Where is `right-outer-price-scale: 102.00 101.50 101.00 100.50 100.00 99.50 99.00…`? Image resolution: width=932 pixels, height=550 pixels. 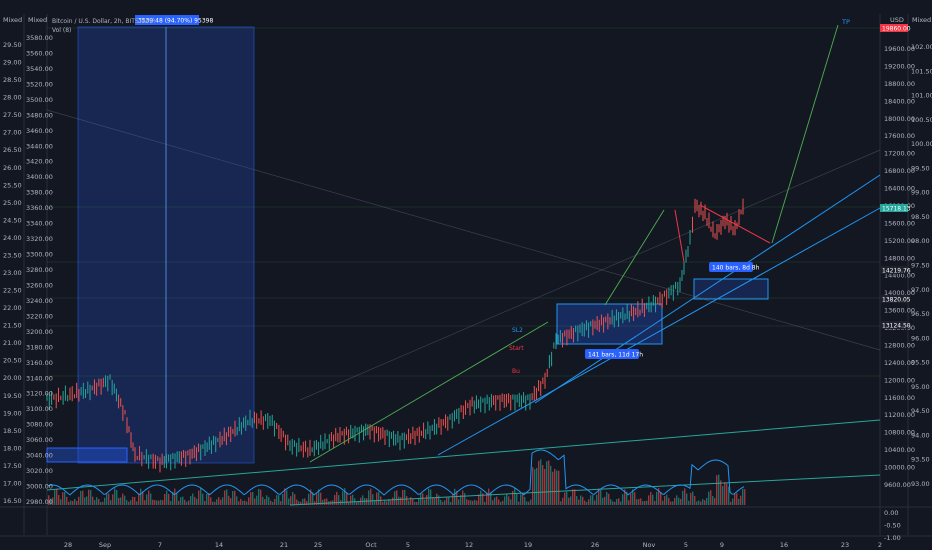
right-outer-price-scale: 102.00 101.50 101.00 100.50 100.00 99.50 99.00… is located at coordinates (921, 265).